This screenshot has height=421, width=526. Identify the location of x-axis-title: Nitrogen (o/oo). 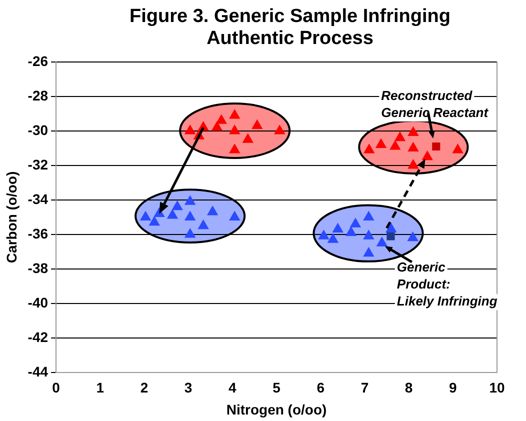
(276, 409).